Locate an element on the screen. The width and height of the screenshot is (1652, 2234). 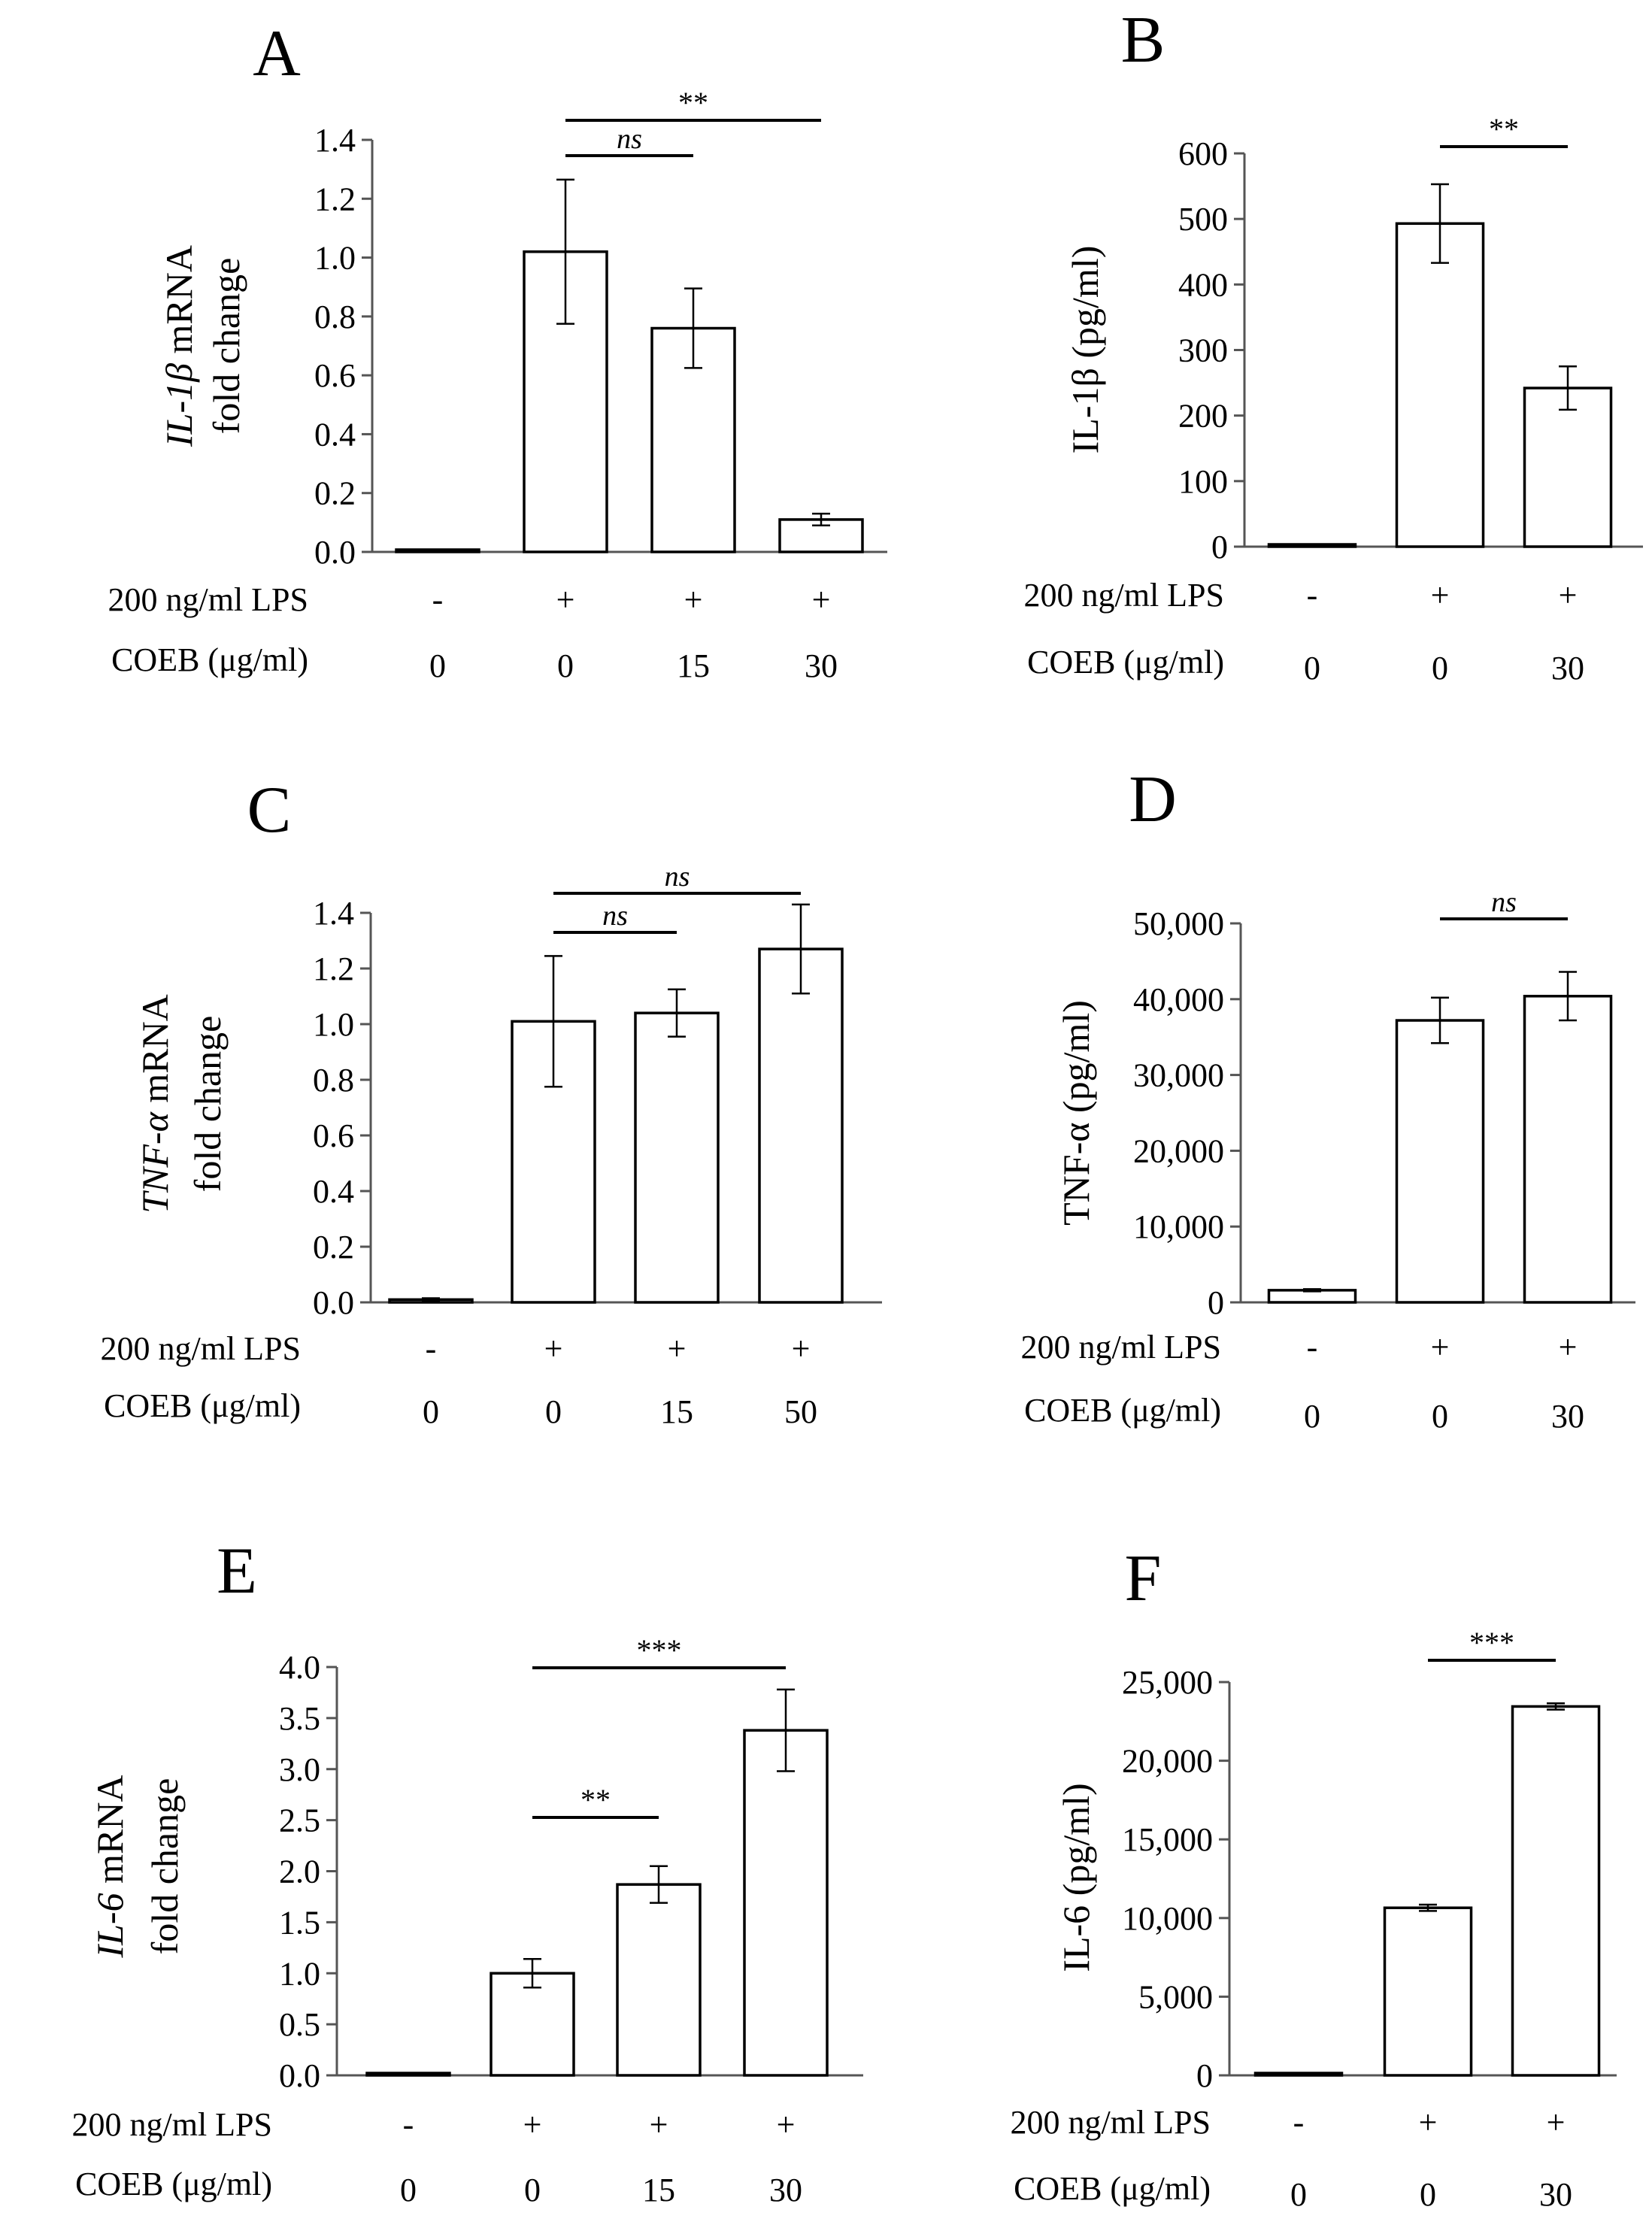
y-axis-label: IL-1β (pg/ml) is located at coordinates (1085, 350).